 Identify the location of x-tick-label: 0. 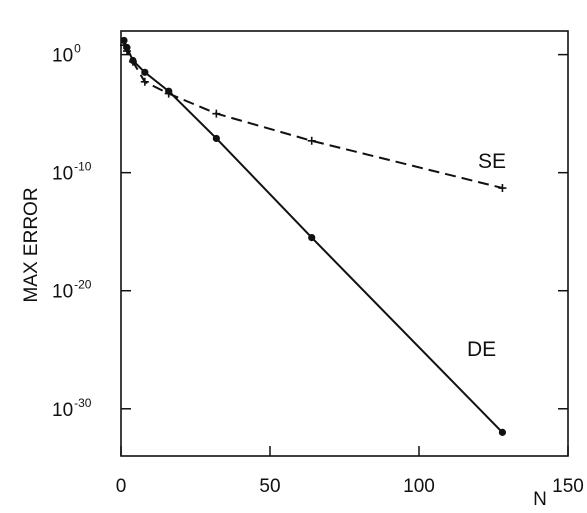
(121, 486).